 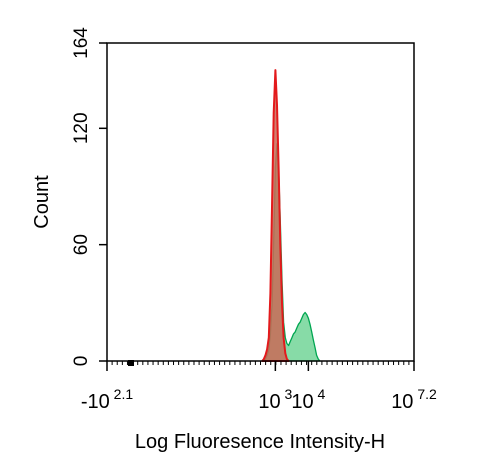 I want to click on y-axis-label: Count, so click(x=42, y=202).